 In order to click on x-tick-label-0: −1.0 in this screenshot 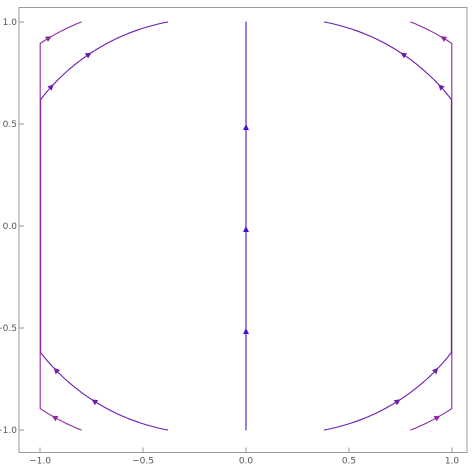, I will do `click(40, 462)`.